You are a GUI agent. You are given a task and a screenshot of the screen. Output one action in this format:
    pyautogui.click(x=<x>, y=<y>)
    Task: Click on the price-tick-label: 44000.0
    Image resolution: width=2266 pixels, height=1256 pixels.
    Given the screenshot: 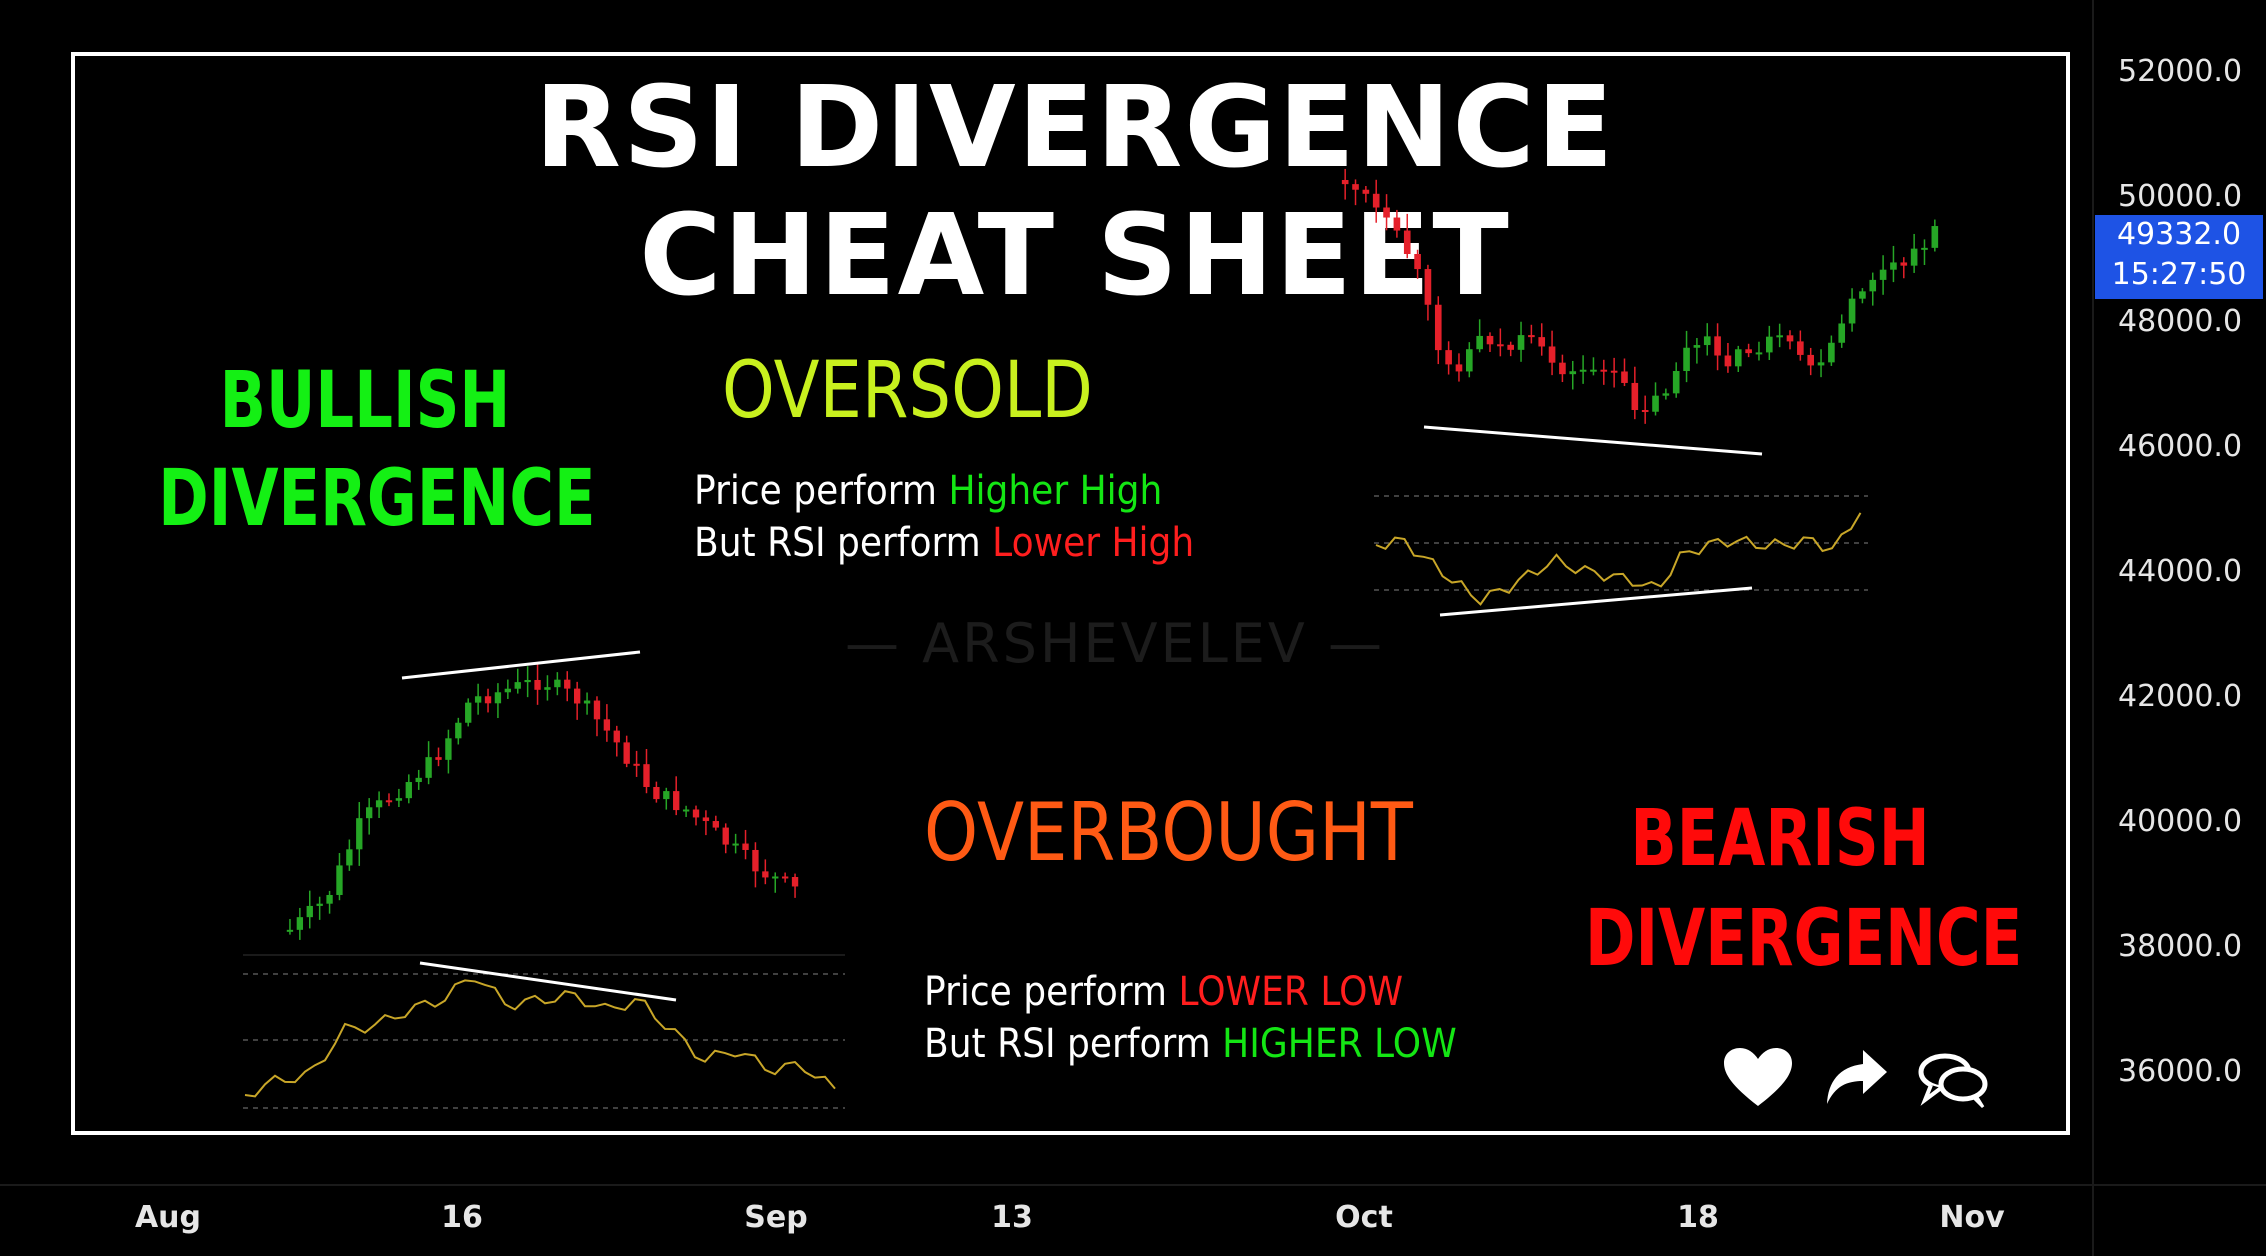 What is the action you would take?
    pyautogui.click(x=2180, y=571)
    